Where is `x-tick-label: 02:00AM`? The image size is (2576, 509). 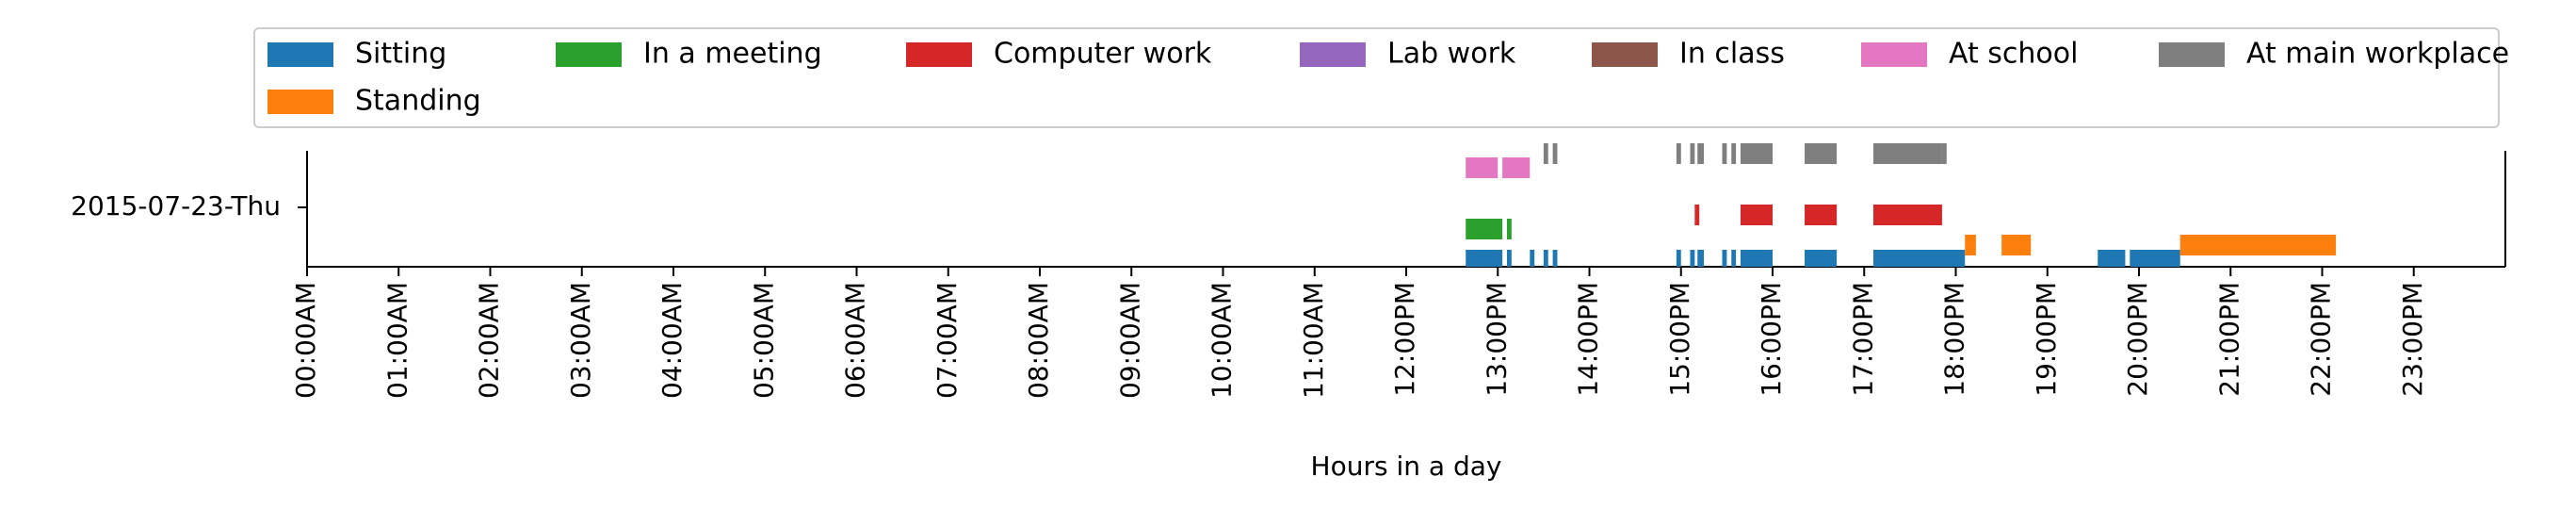
x-tick-label: 02:00AM is located at coordinates (489, 340).